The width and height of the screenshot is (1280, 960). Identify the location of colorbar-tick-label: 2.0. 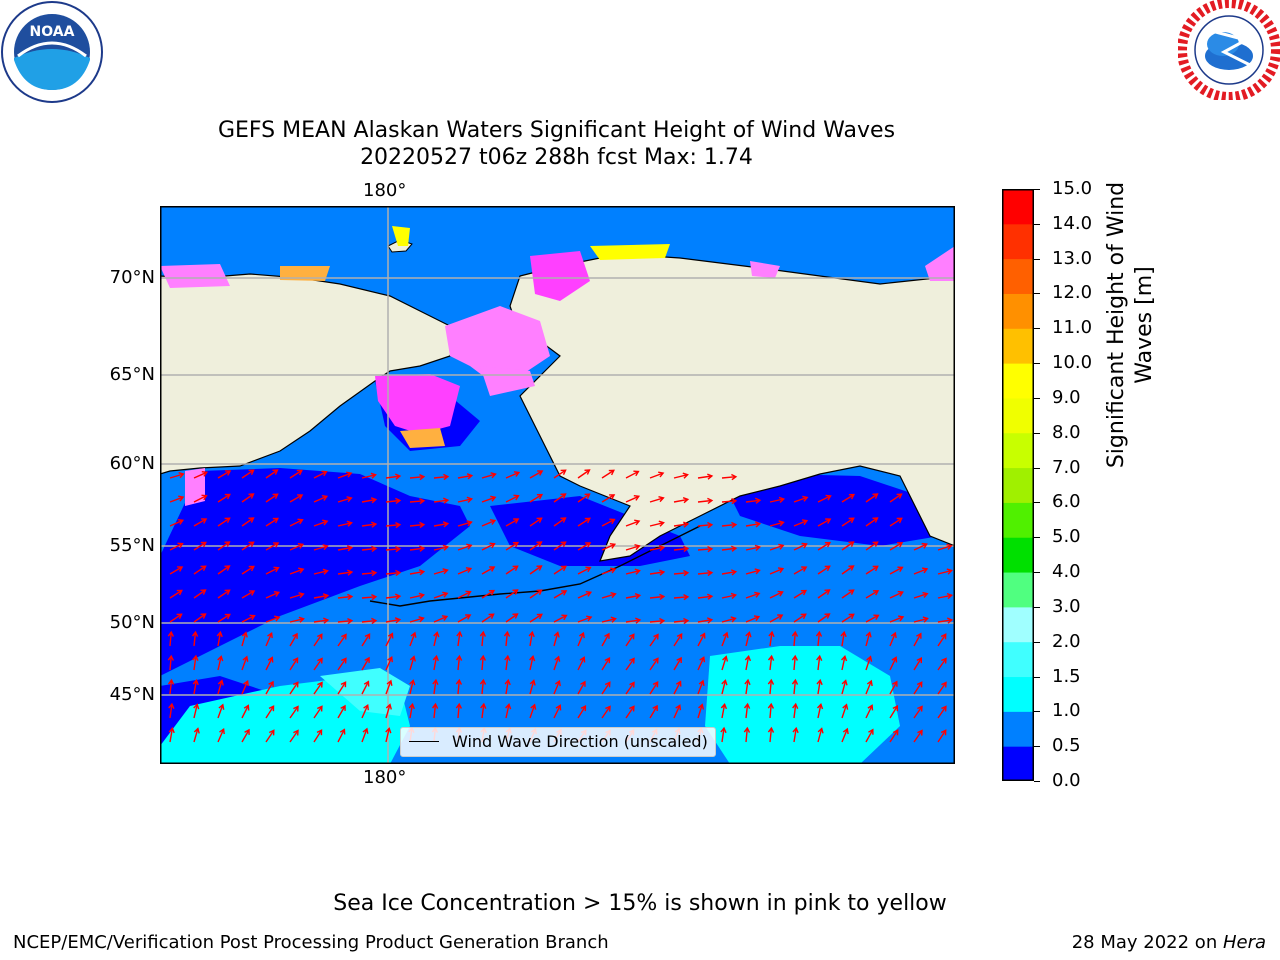
(1066, 641).